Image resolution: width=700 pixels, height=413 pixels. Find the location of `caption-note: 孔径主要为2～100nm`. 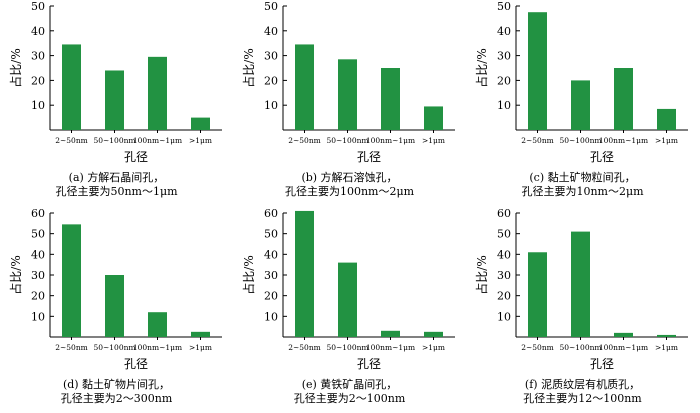

caption-note: 孔径主要为2～100nm is located at coordinates (349, 398).